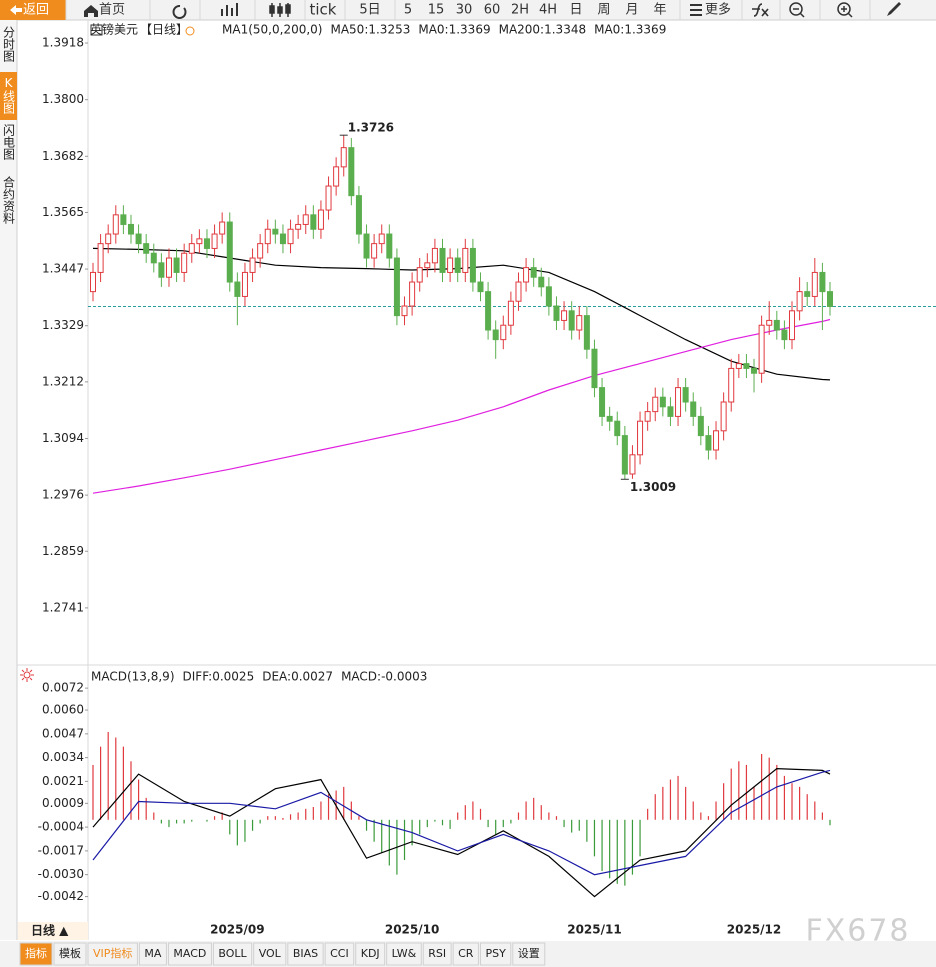  What do you see at coordinates (61, 850) in the screenshot?
I see `y-tick-label: -0.0017` at bounding box center [61, 850].